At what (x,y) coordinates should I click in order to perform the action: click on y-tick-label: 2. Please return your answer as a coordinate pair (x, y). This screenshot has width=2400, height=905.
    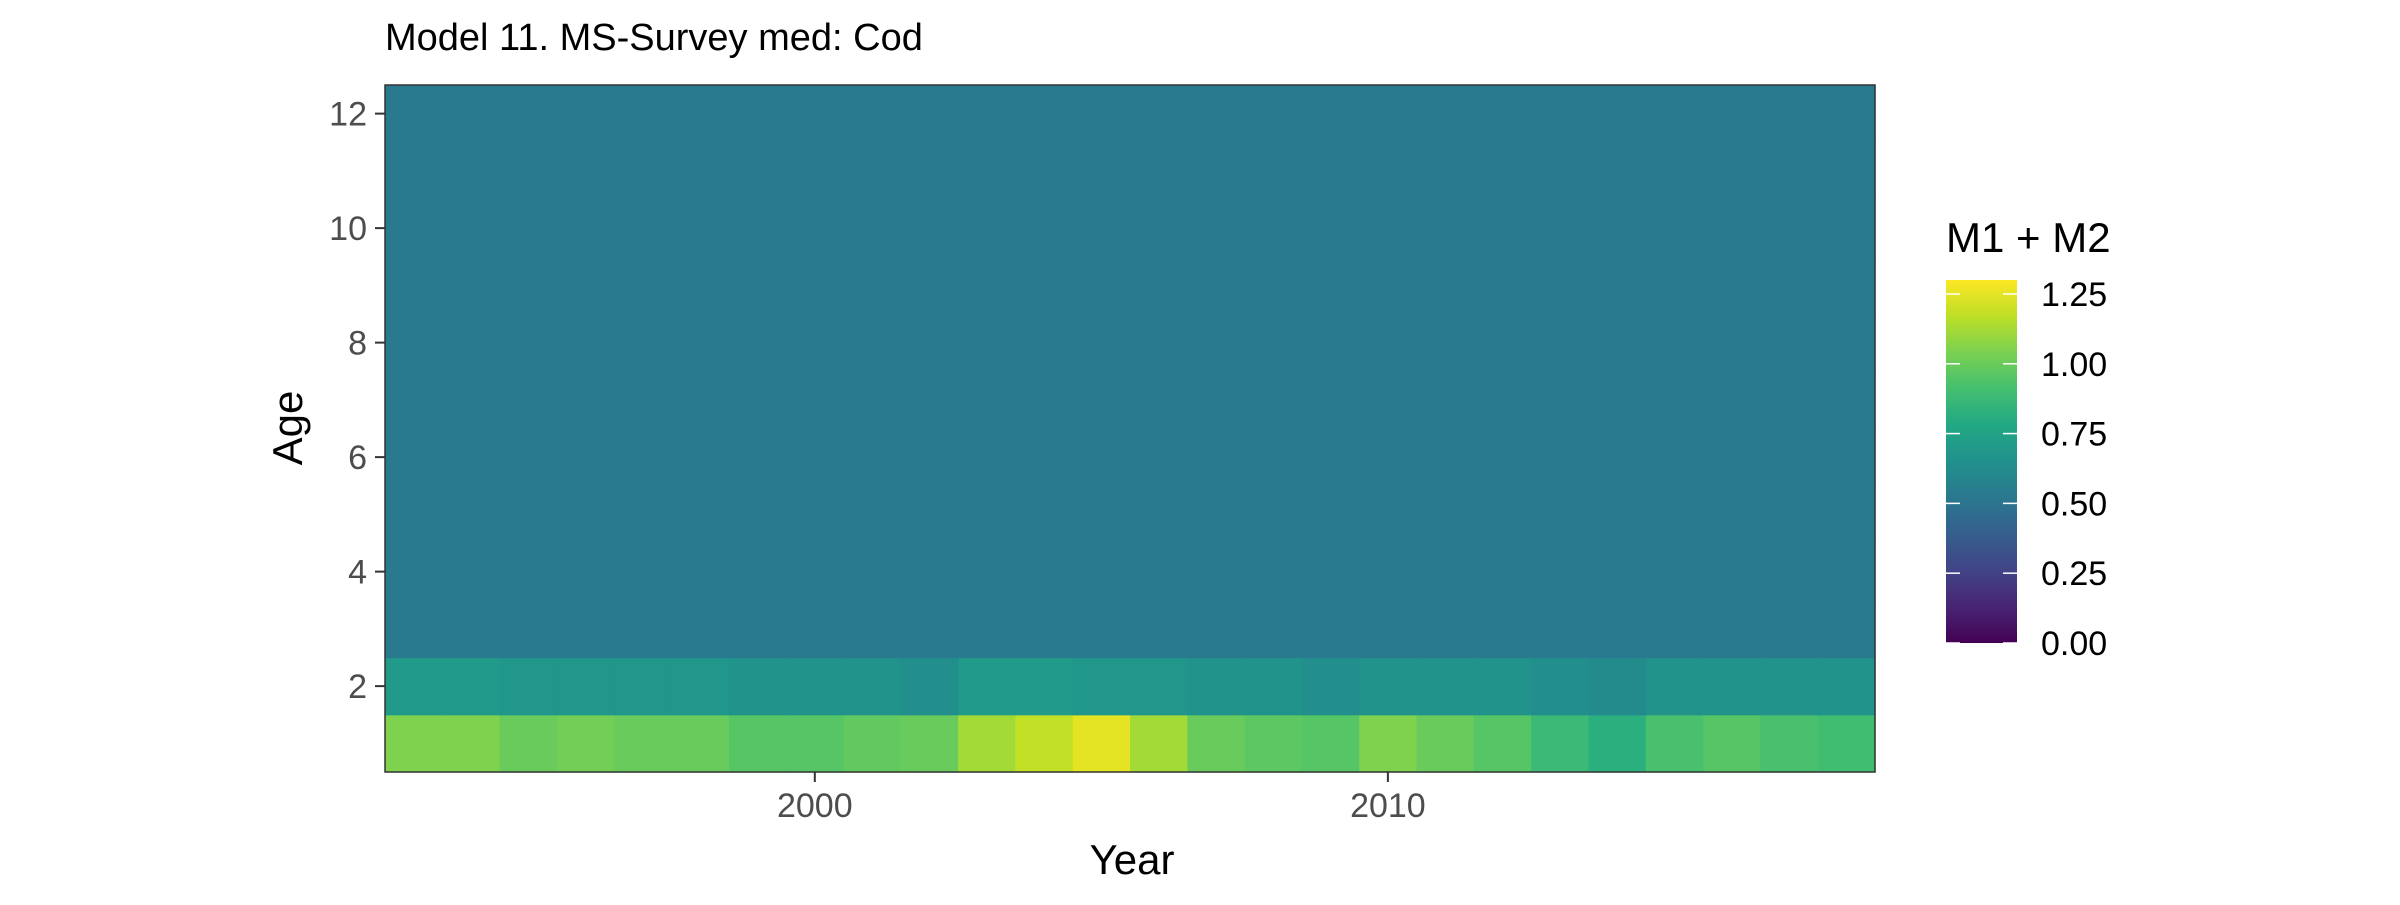
    Looking at the image, I should click on (357, 687).